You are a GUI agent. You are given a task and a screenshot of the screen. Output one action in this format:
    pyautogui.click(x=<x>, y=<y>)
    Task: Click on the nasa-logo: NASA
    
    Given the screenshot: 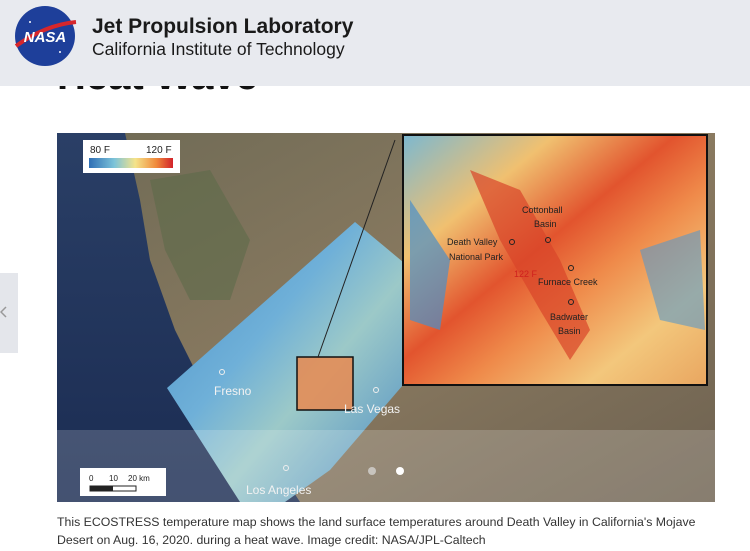 What is the action you would take?
    pyautogui.click(x=45, y=36)
    